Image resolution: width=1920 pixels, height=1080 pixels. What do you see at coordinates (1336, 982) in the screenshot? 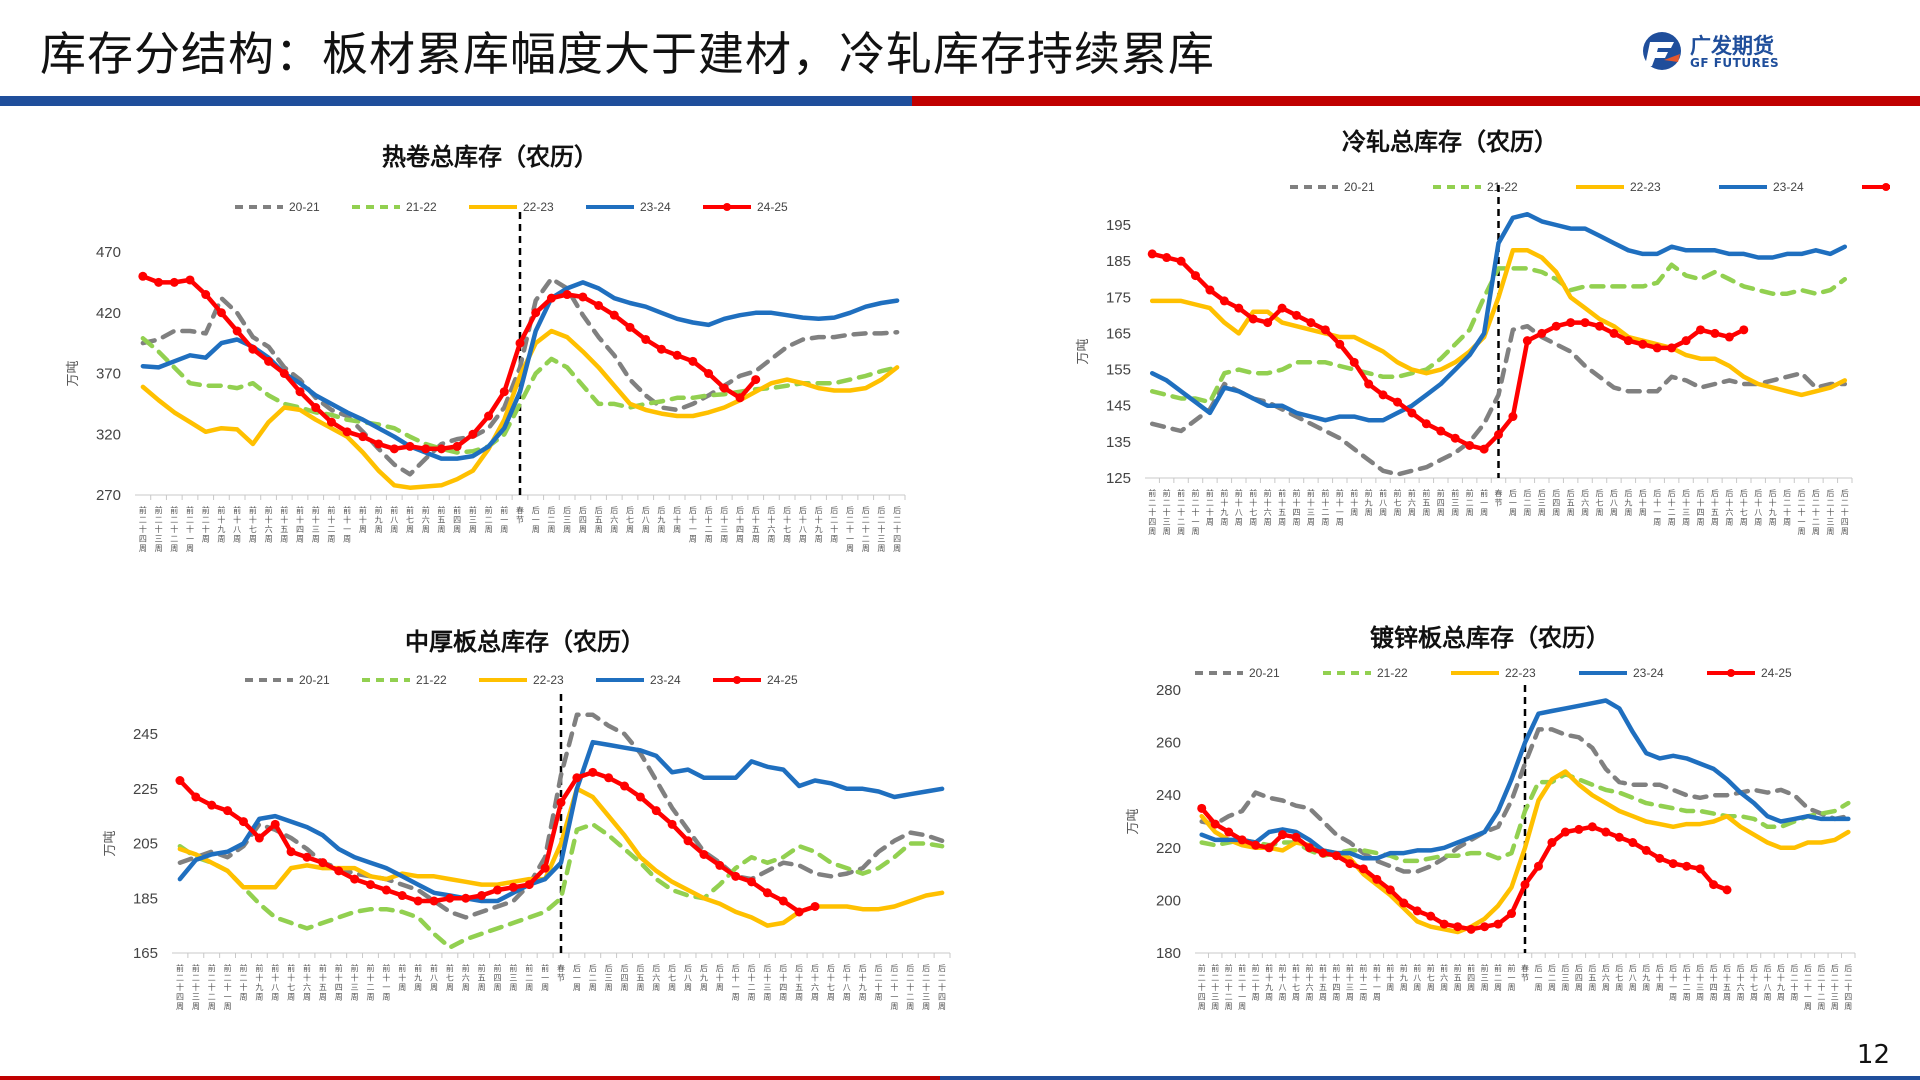
I see `x-tick-label: 前十四周` at bounding box center [1336, 982].